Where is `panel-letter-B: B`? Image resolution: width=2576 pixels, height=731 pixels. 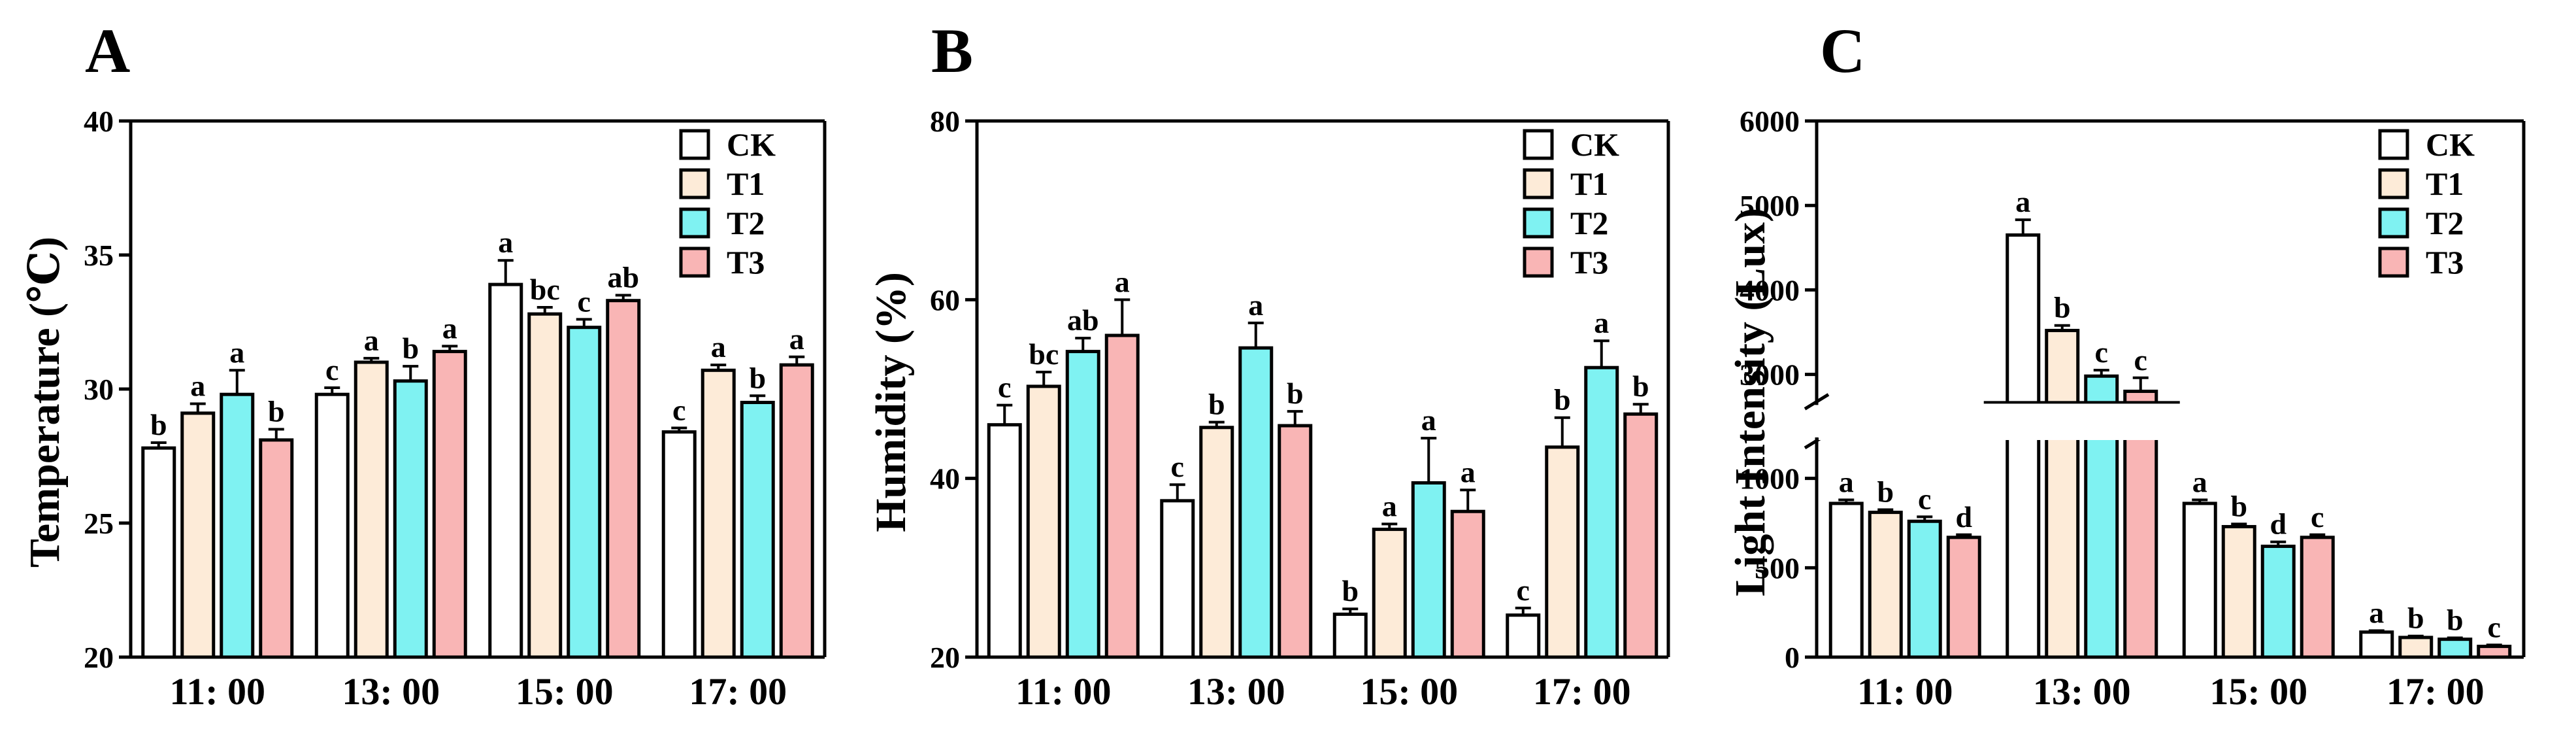
panel-letter-B: B is located at coordinates (952, 51).